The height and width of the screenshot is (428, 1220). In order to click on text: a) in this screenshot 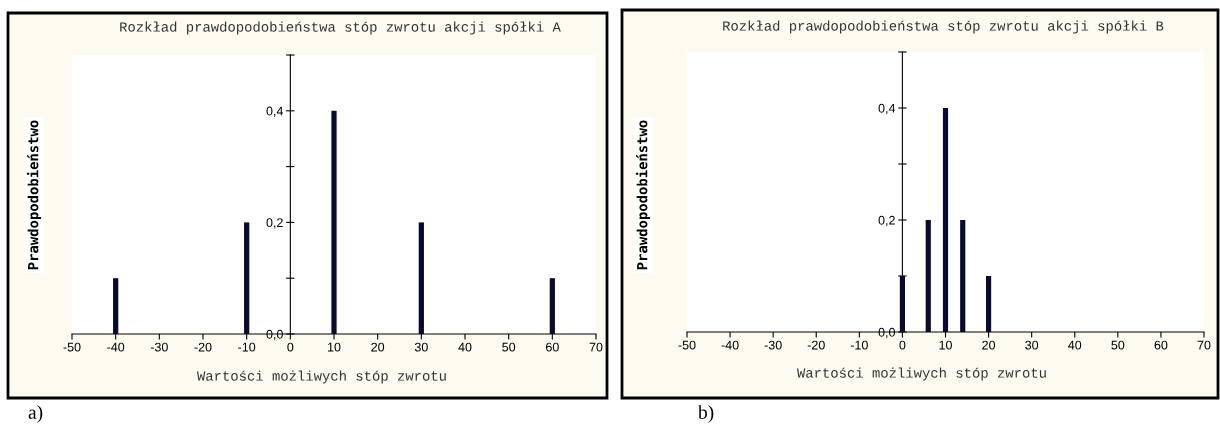, I will do `click(35, 414)`.